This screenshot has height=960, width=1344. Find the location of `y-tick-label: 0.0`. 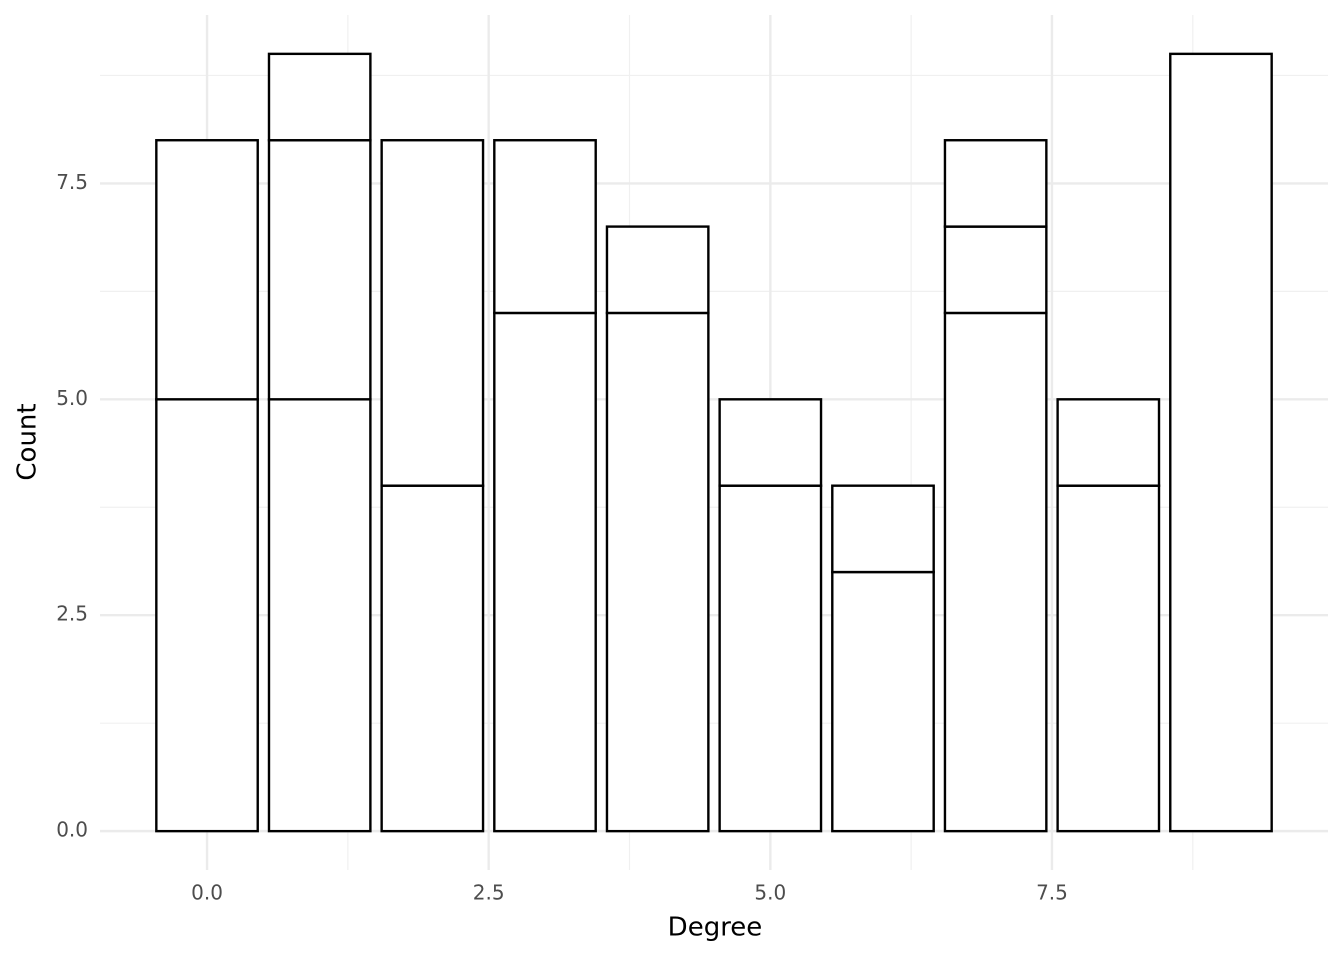

y-tick-label: 0.0 is located at coordinates (72, 830).